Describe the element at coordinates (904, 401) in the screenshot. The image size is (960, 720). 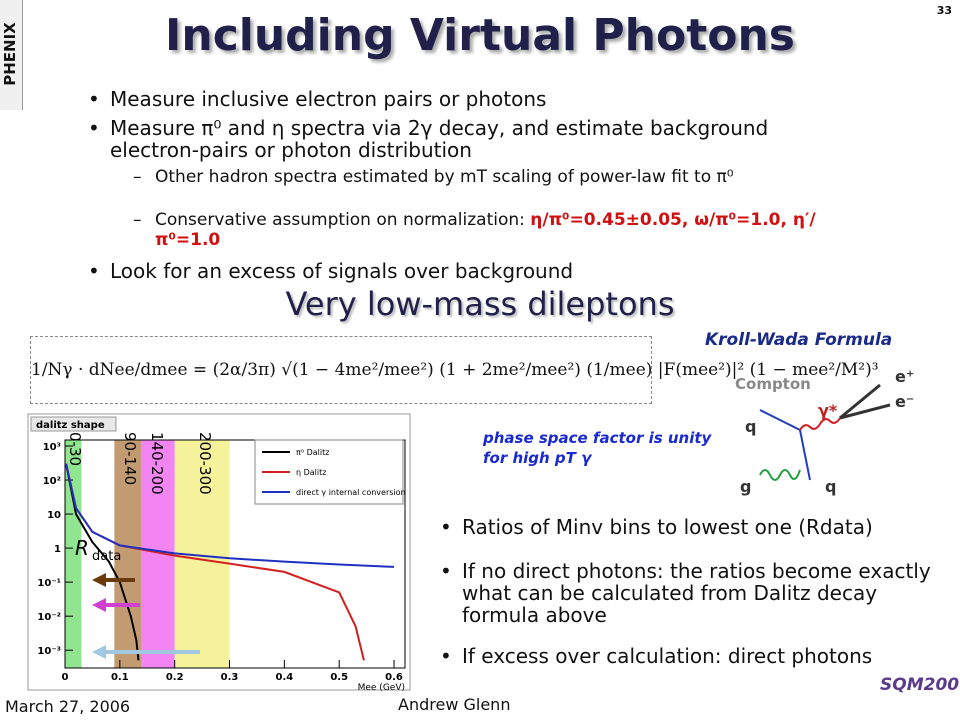
I see `diagram-label: e⁻` at that location.